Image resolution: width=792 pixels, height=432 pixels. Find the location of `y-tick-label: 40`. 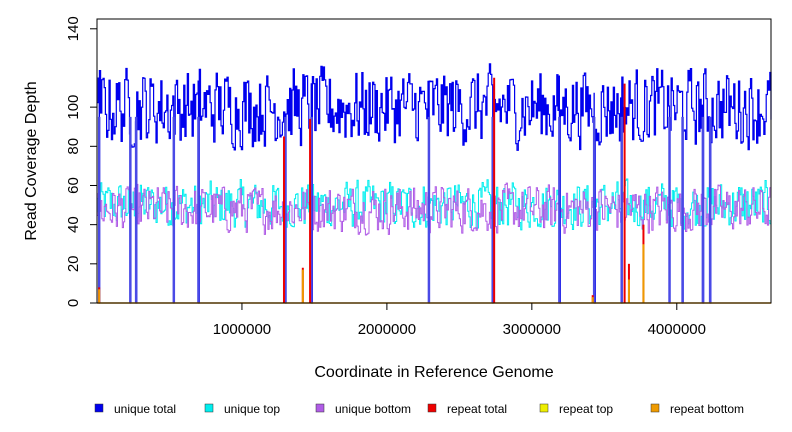

y-tick-label: 40 is located at coordinates (73, 224).